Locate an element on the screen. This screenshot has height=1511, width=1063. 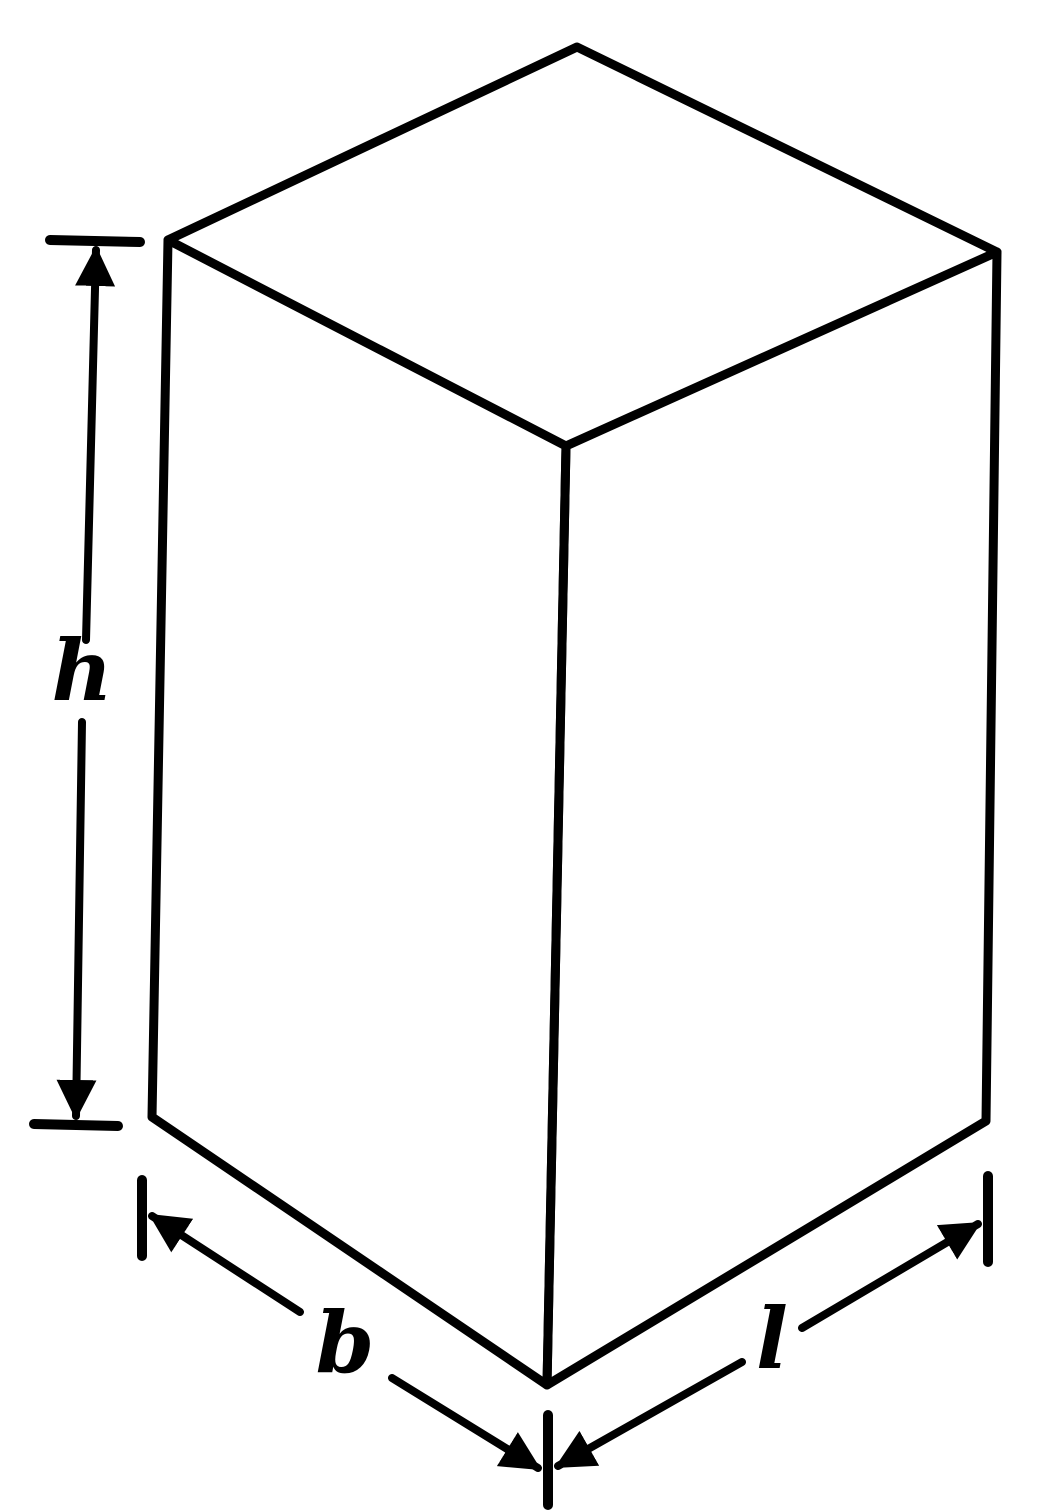
length-label: l is located at coordinates (772, 1338).